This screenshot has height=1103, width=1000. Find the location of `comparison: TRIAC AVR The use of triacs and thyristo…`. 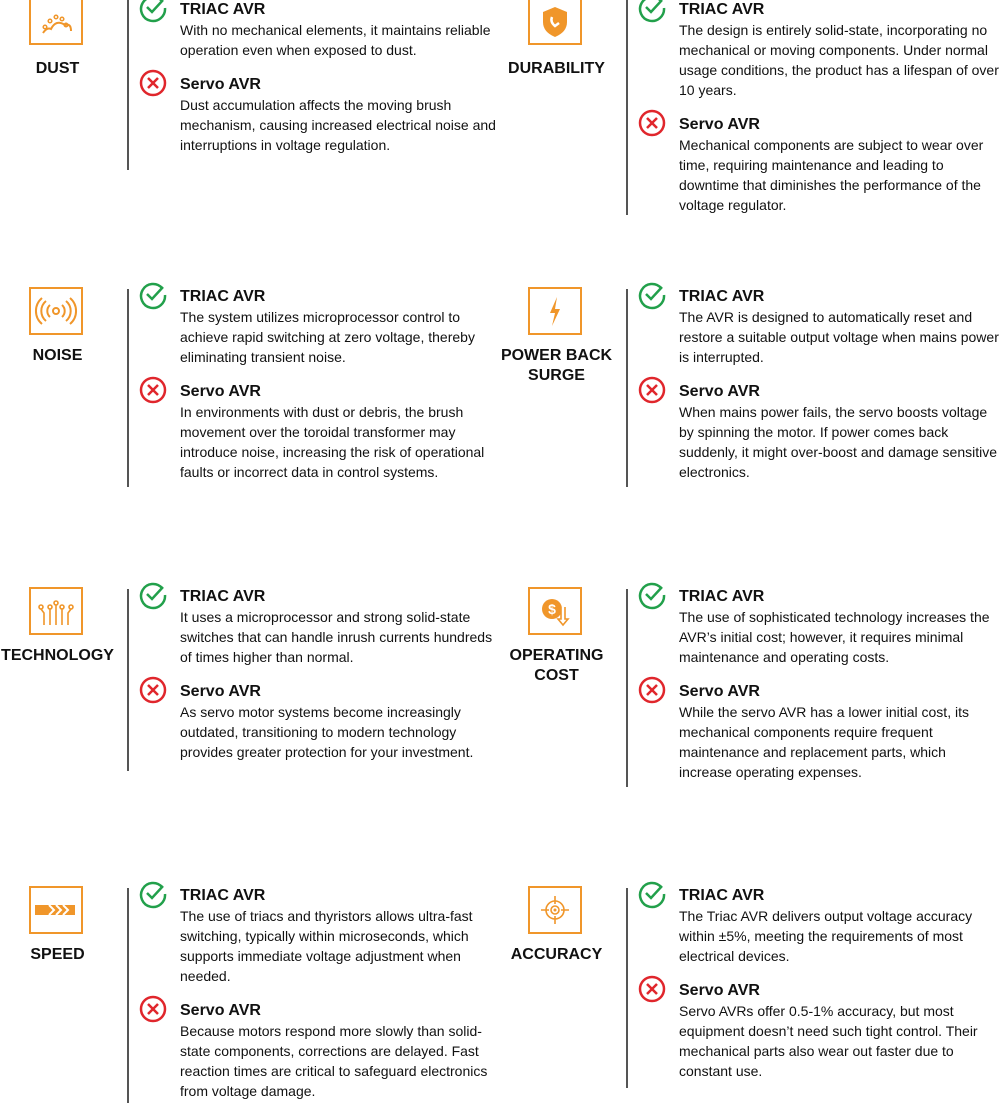

comparison: TRIAC AVR The use of triacs and thyristo… is located at coordinates (314, 991).